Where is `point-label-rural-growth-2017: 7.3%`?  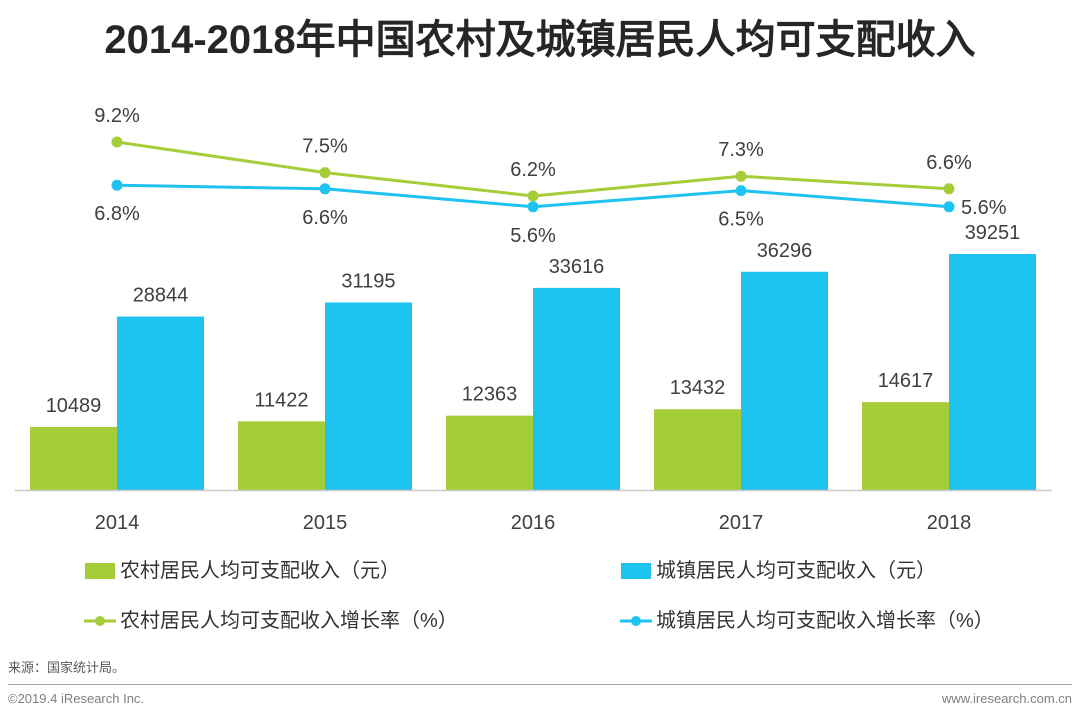 point-label-rural-growth-2017: 7.3% is located at coordinates (741, 150).